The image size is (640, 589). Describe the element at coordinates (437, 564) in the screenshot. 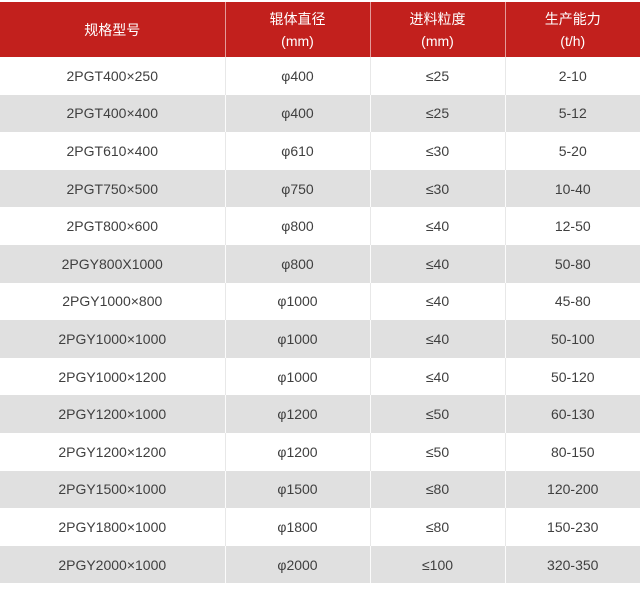

I see `cell-feed-size: ≤100` at that location.